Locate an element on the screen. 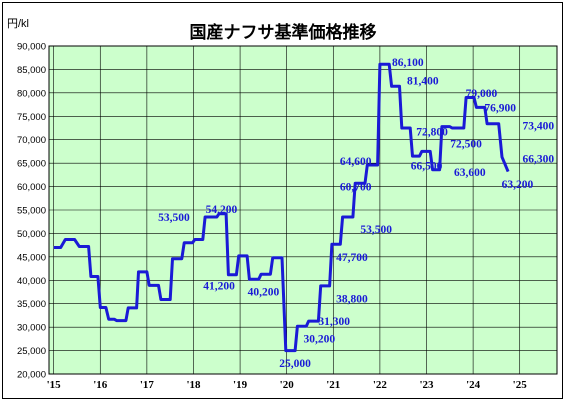 The height and width of the screenshot is (401, 565). y-tick-label: 35,000 is located at coordinates (31, 304).